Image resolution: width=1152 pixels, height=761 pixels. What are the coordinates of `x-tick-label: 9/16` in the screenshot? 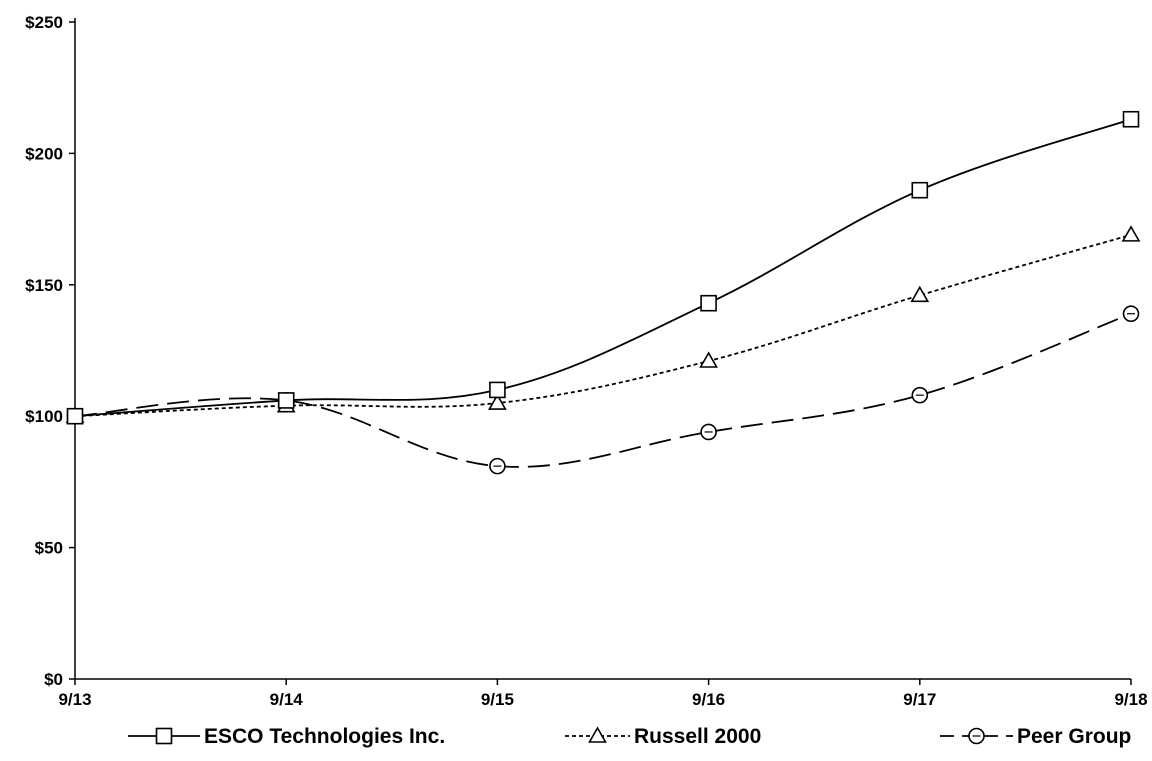 It's located at (708, 699).